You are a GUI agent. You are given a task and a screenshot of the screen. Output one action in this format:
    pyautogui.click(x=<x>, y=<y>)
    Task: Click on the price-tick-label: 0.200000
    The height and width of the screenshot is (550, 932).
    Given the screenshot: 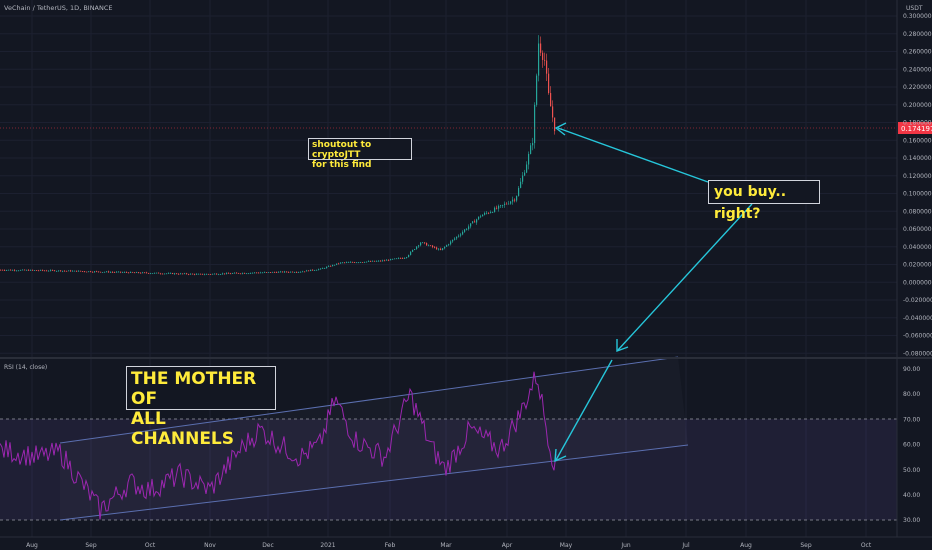 What is the action you would take?
    pyautogui.click(x=917, y=105)
    